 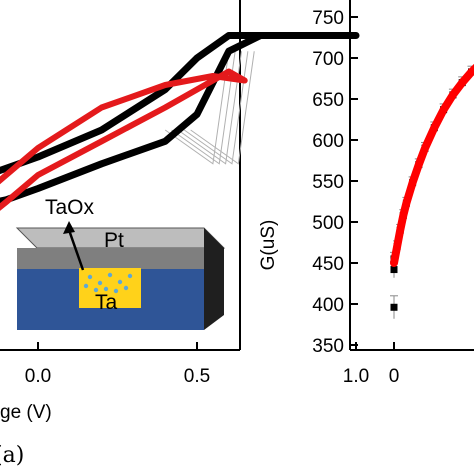 I want to click on right-x-tick-label: 0, so click(x=394, y=376).